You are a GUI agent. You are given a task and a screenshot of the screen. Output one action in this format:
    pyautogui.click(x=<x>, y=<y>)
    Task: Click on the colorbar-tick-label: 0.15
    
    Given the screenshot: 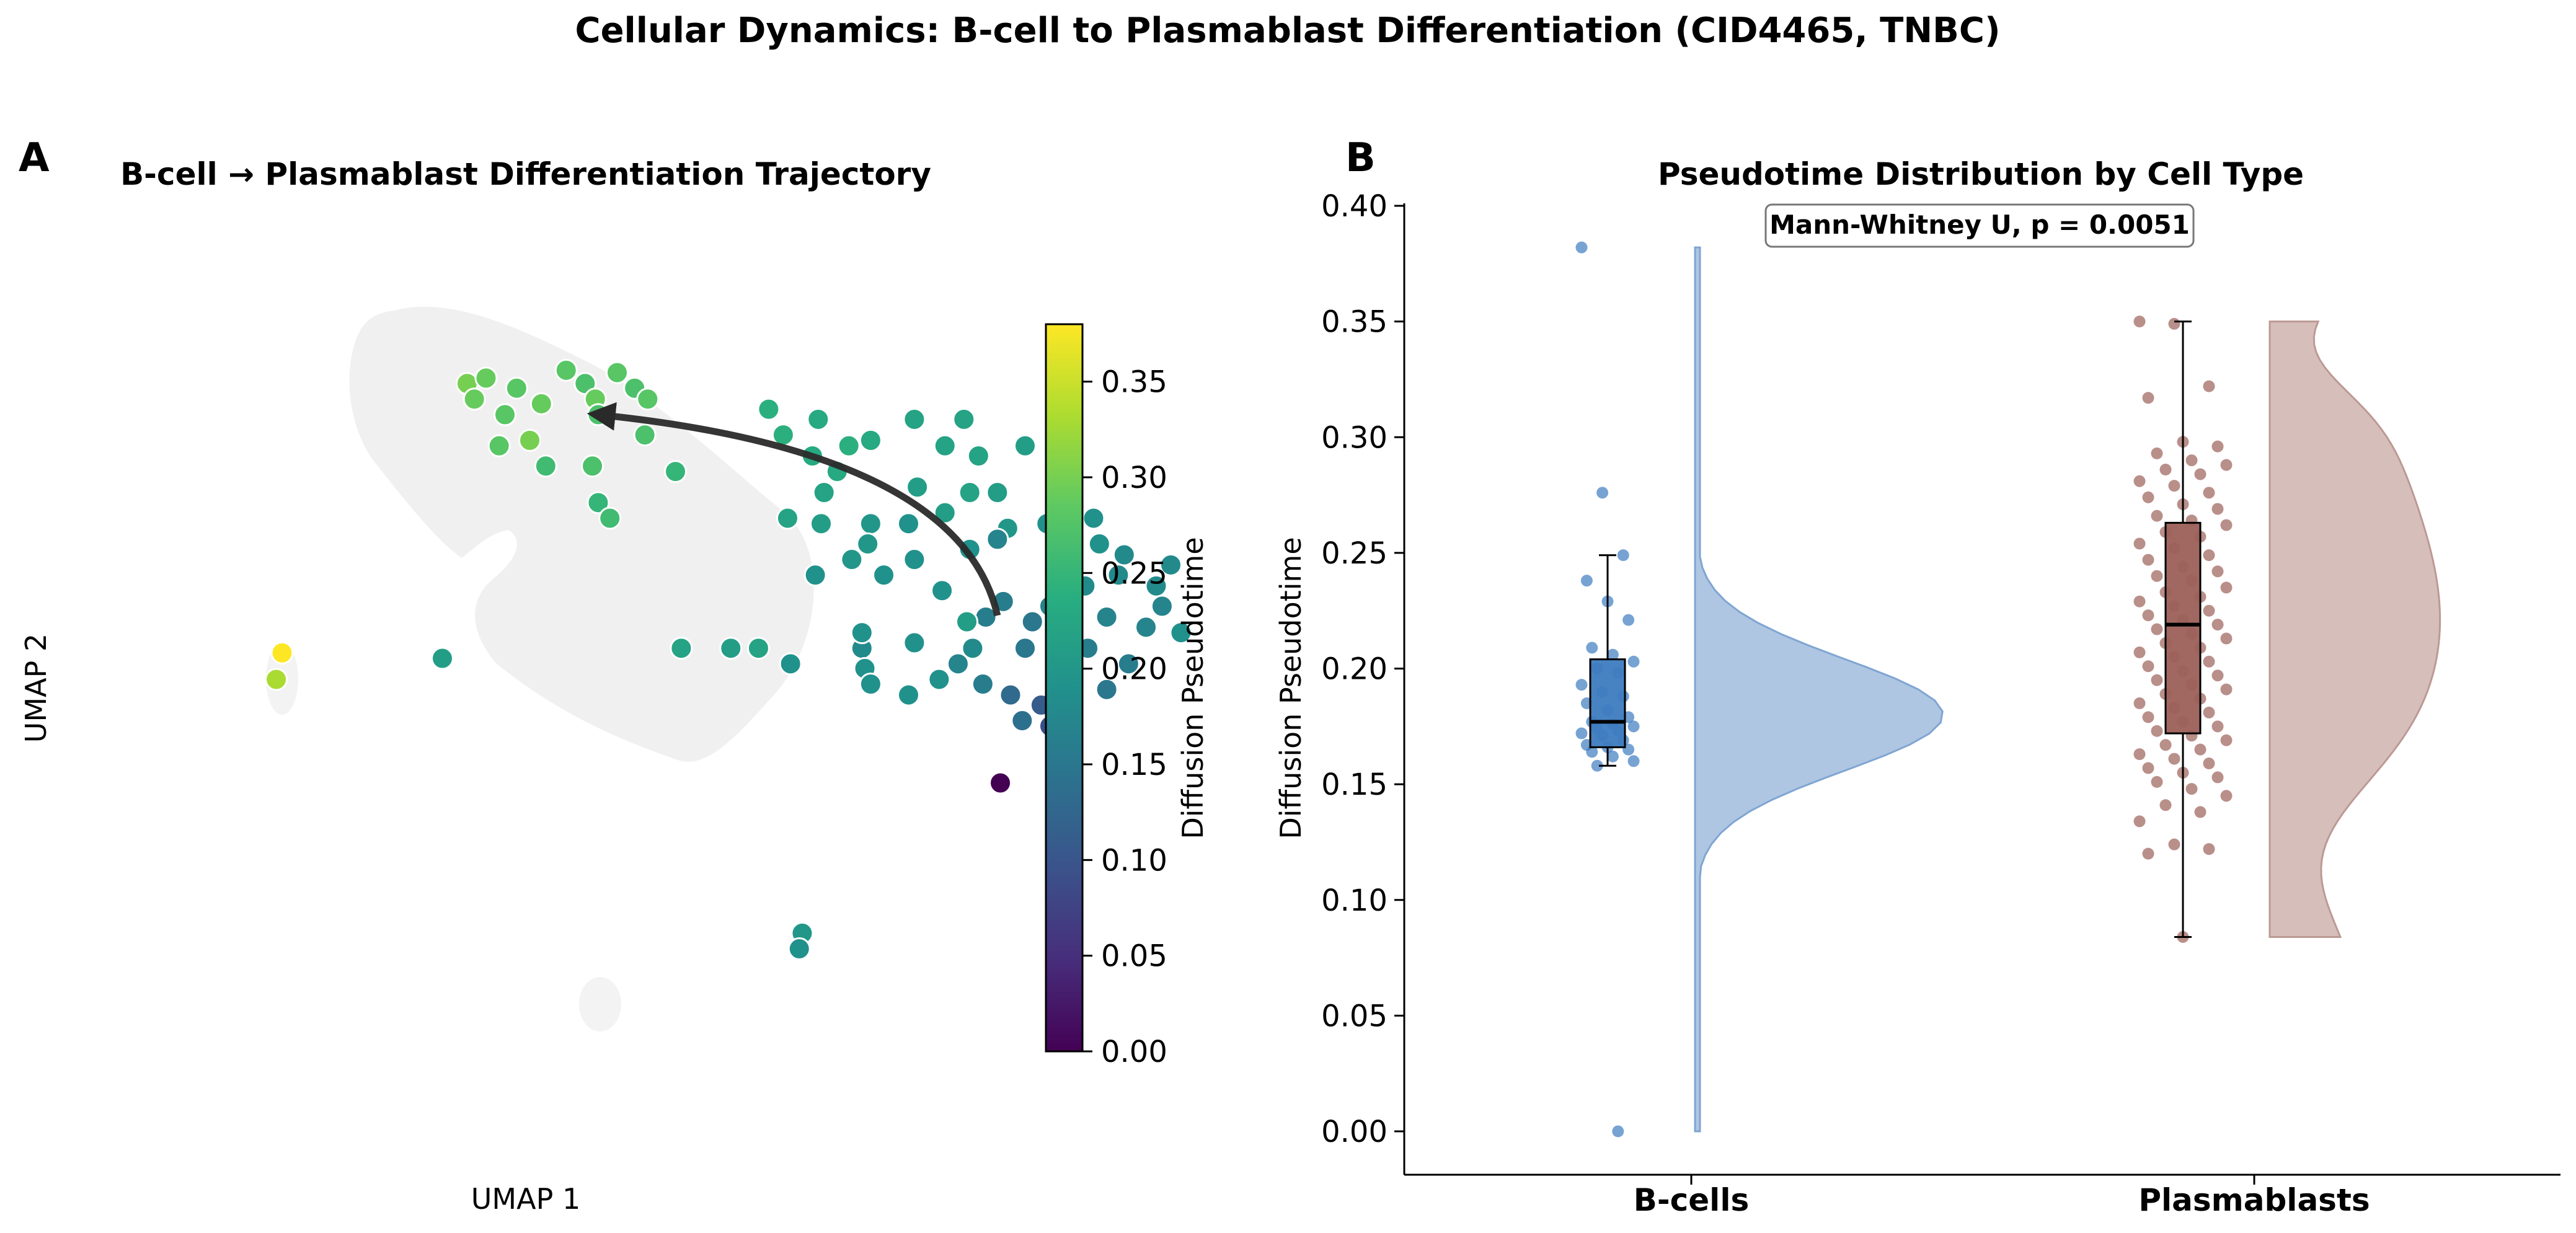 What is the action you would take?
    pyautogui.click(x=1134, y=765)
    